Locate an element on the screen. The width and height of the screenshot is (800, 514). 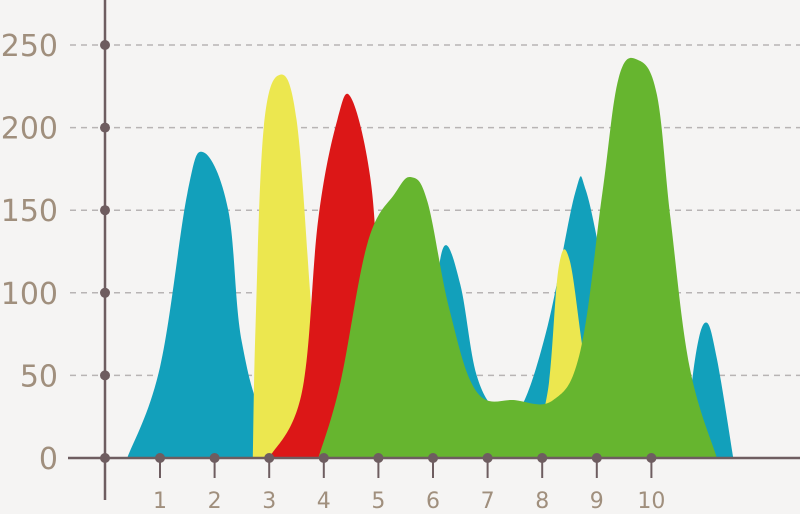
x-tick-label-1: 1 is located at coordinates (160, 501).